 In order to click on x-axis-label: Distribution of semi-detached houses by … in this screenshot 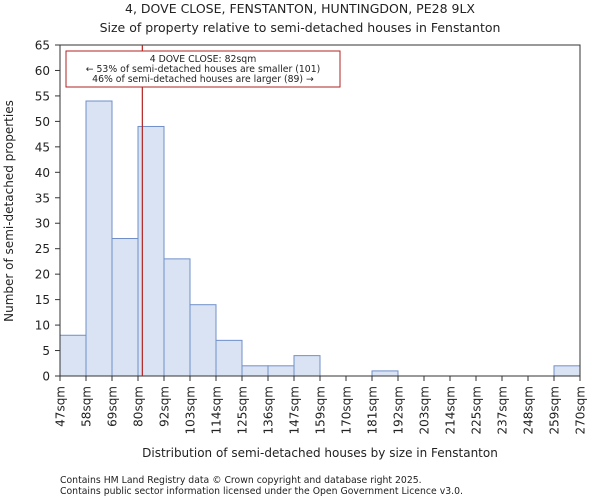, I will do `click(320, 453)`.